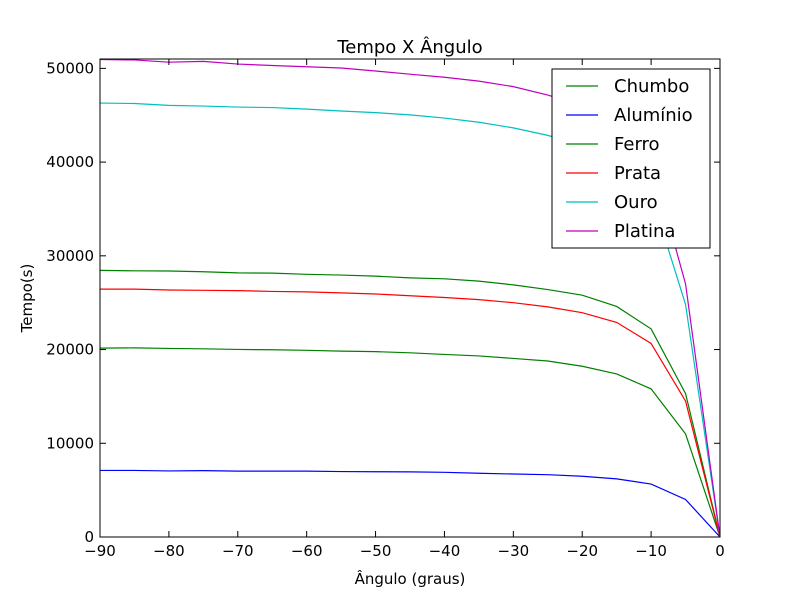 The width and height of the screenshot is (800, 597). I want to click on x-tick-label: −70, so click(238, 551).